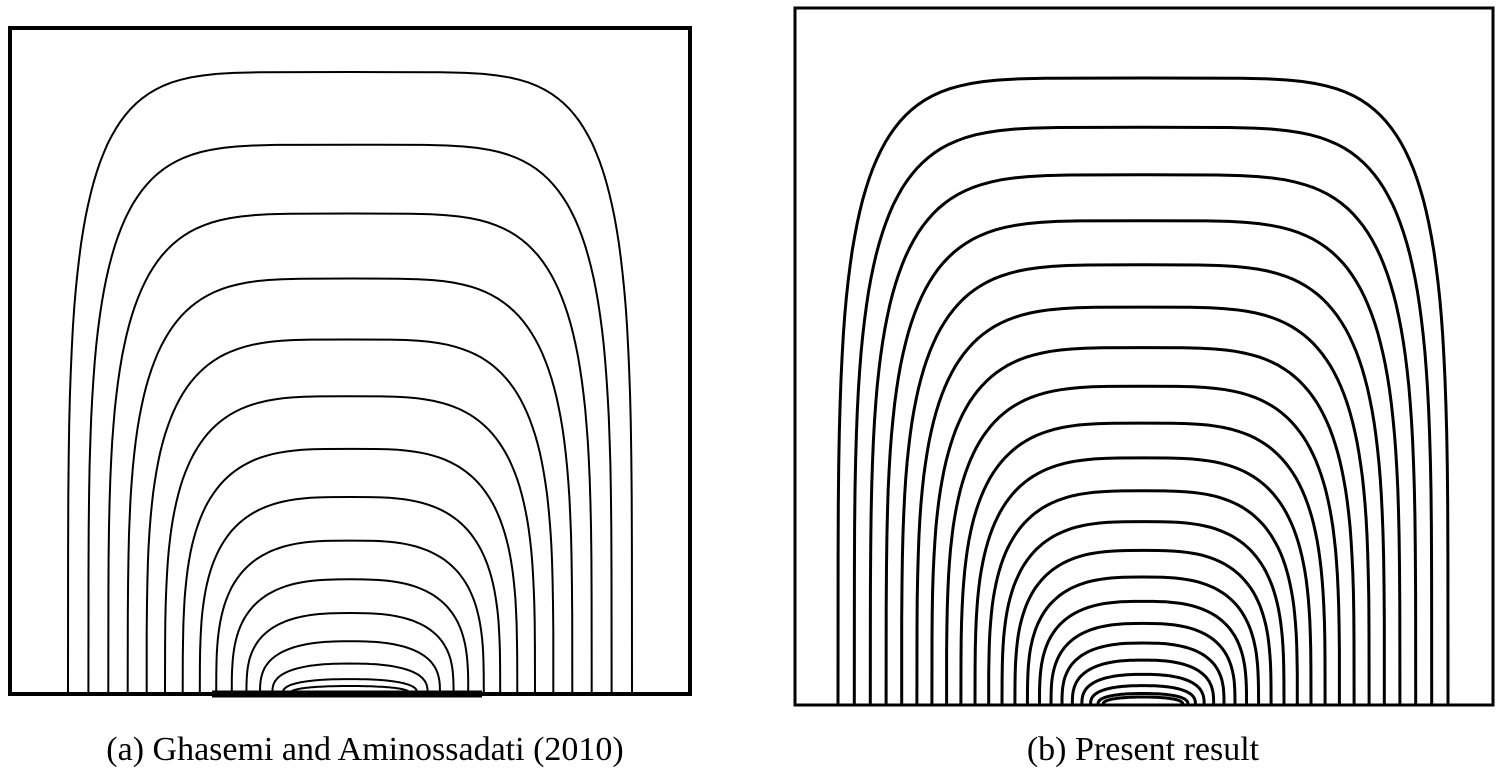 This screenshot has height=775, width=1500. I want to click on caption: (b) Present result, so click(1143, 749).